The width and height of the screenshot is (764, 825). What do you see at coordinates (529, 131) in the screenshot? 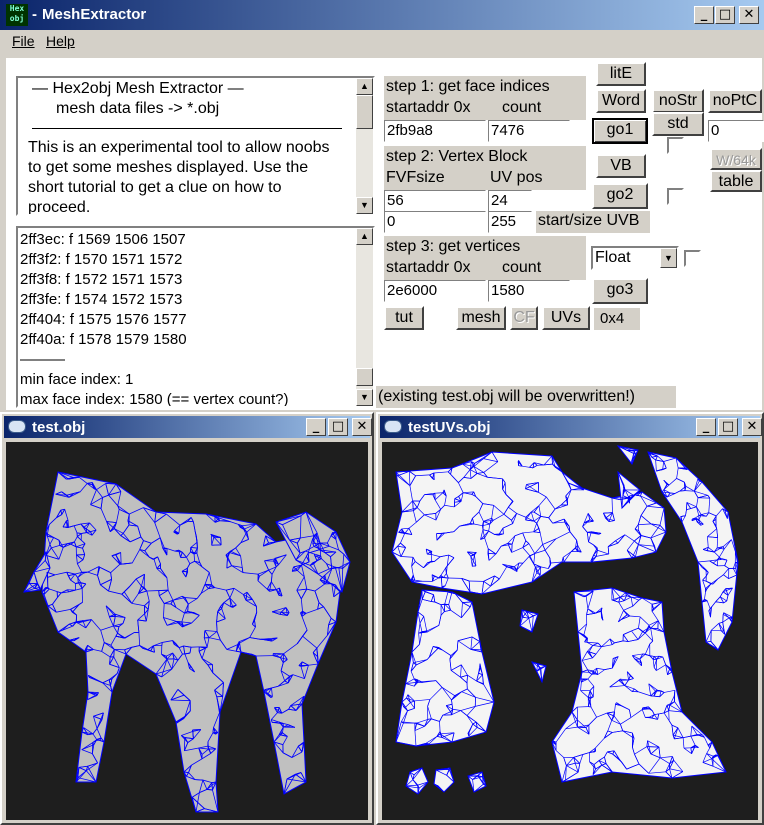
I see `step1-count-input: 7476` at bounding box center [529, 131].